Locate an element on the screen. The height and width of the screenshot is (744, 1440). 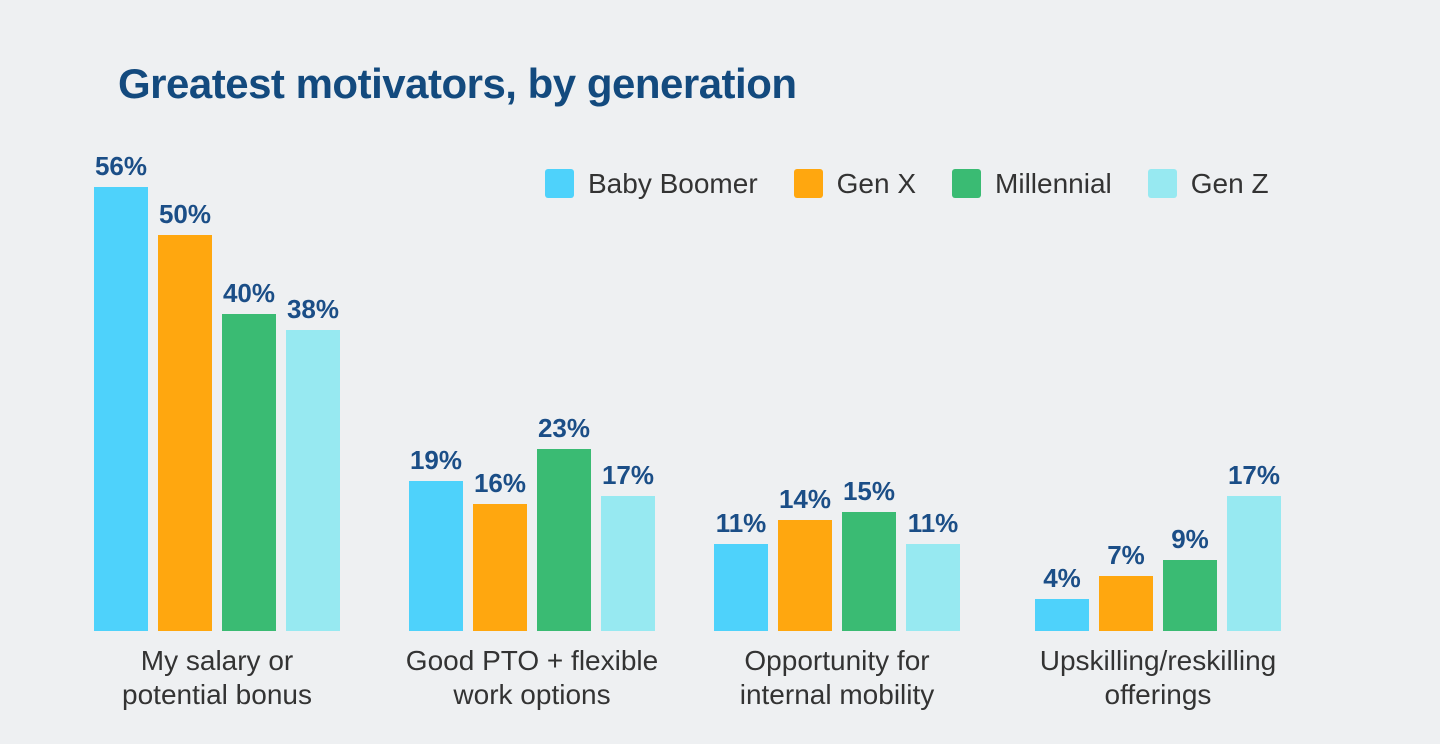
bar-millennial: 40% is located at coordinates (249, 454).